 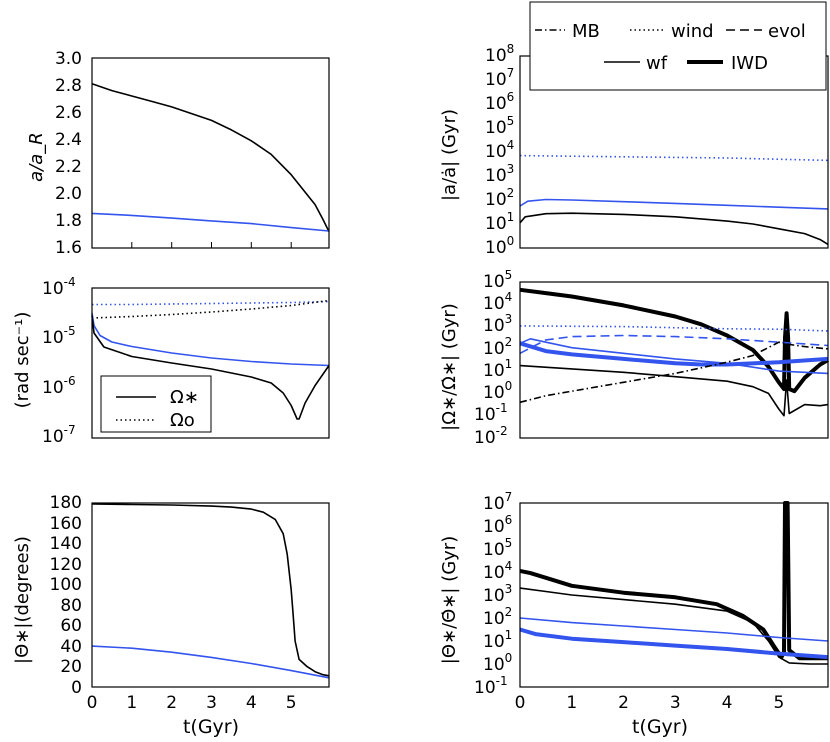 I want to click on legend-wind-label: wind, so click(x=692, y=31).